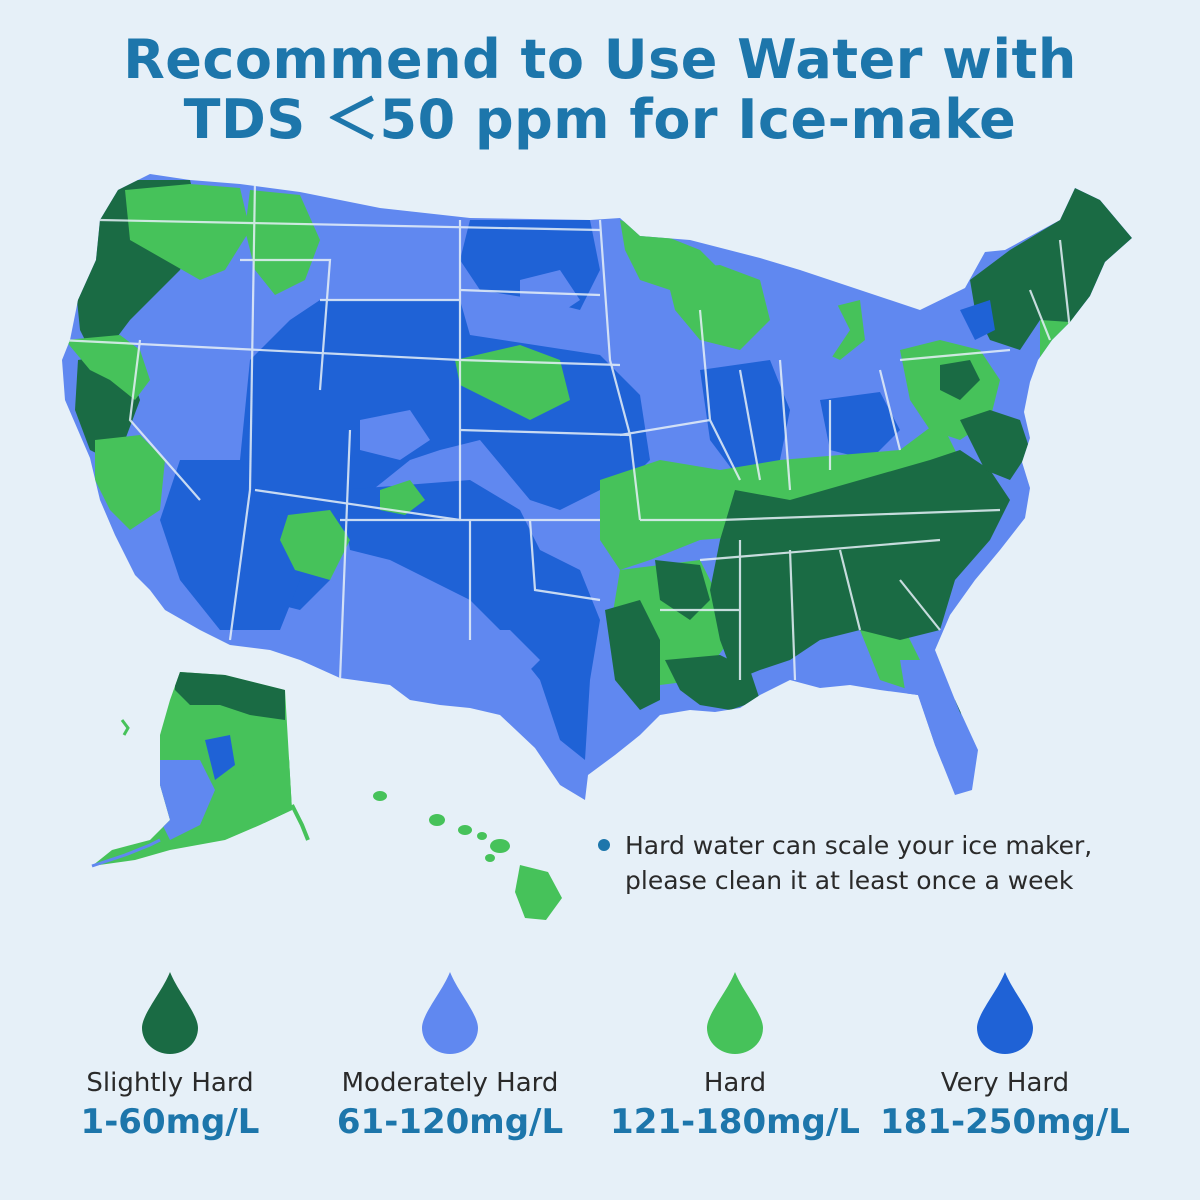 The image size is (1200, 1200). I want to click on legend-label: Hard, so click(735, 1083).